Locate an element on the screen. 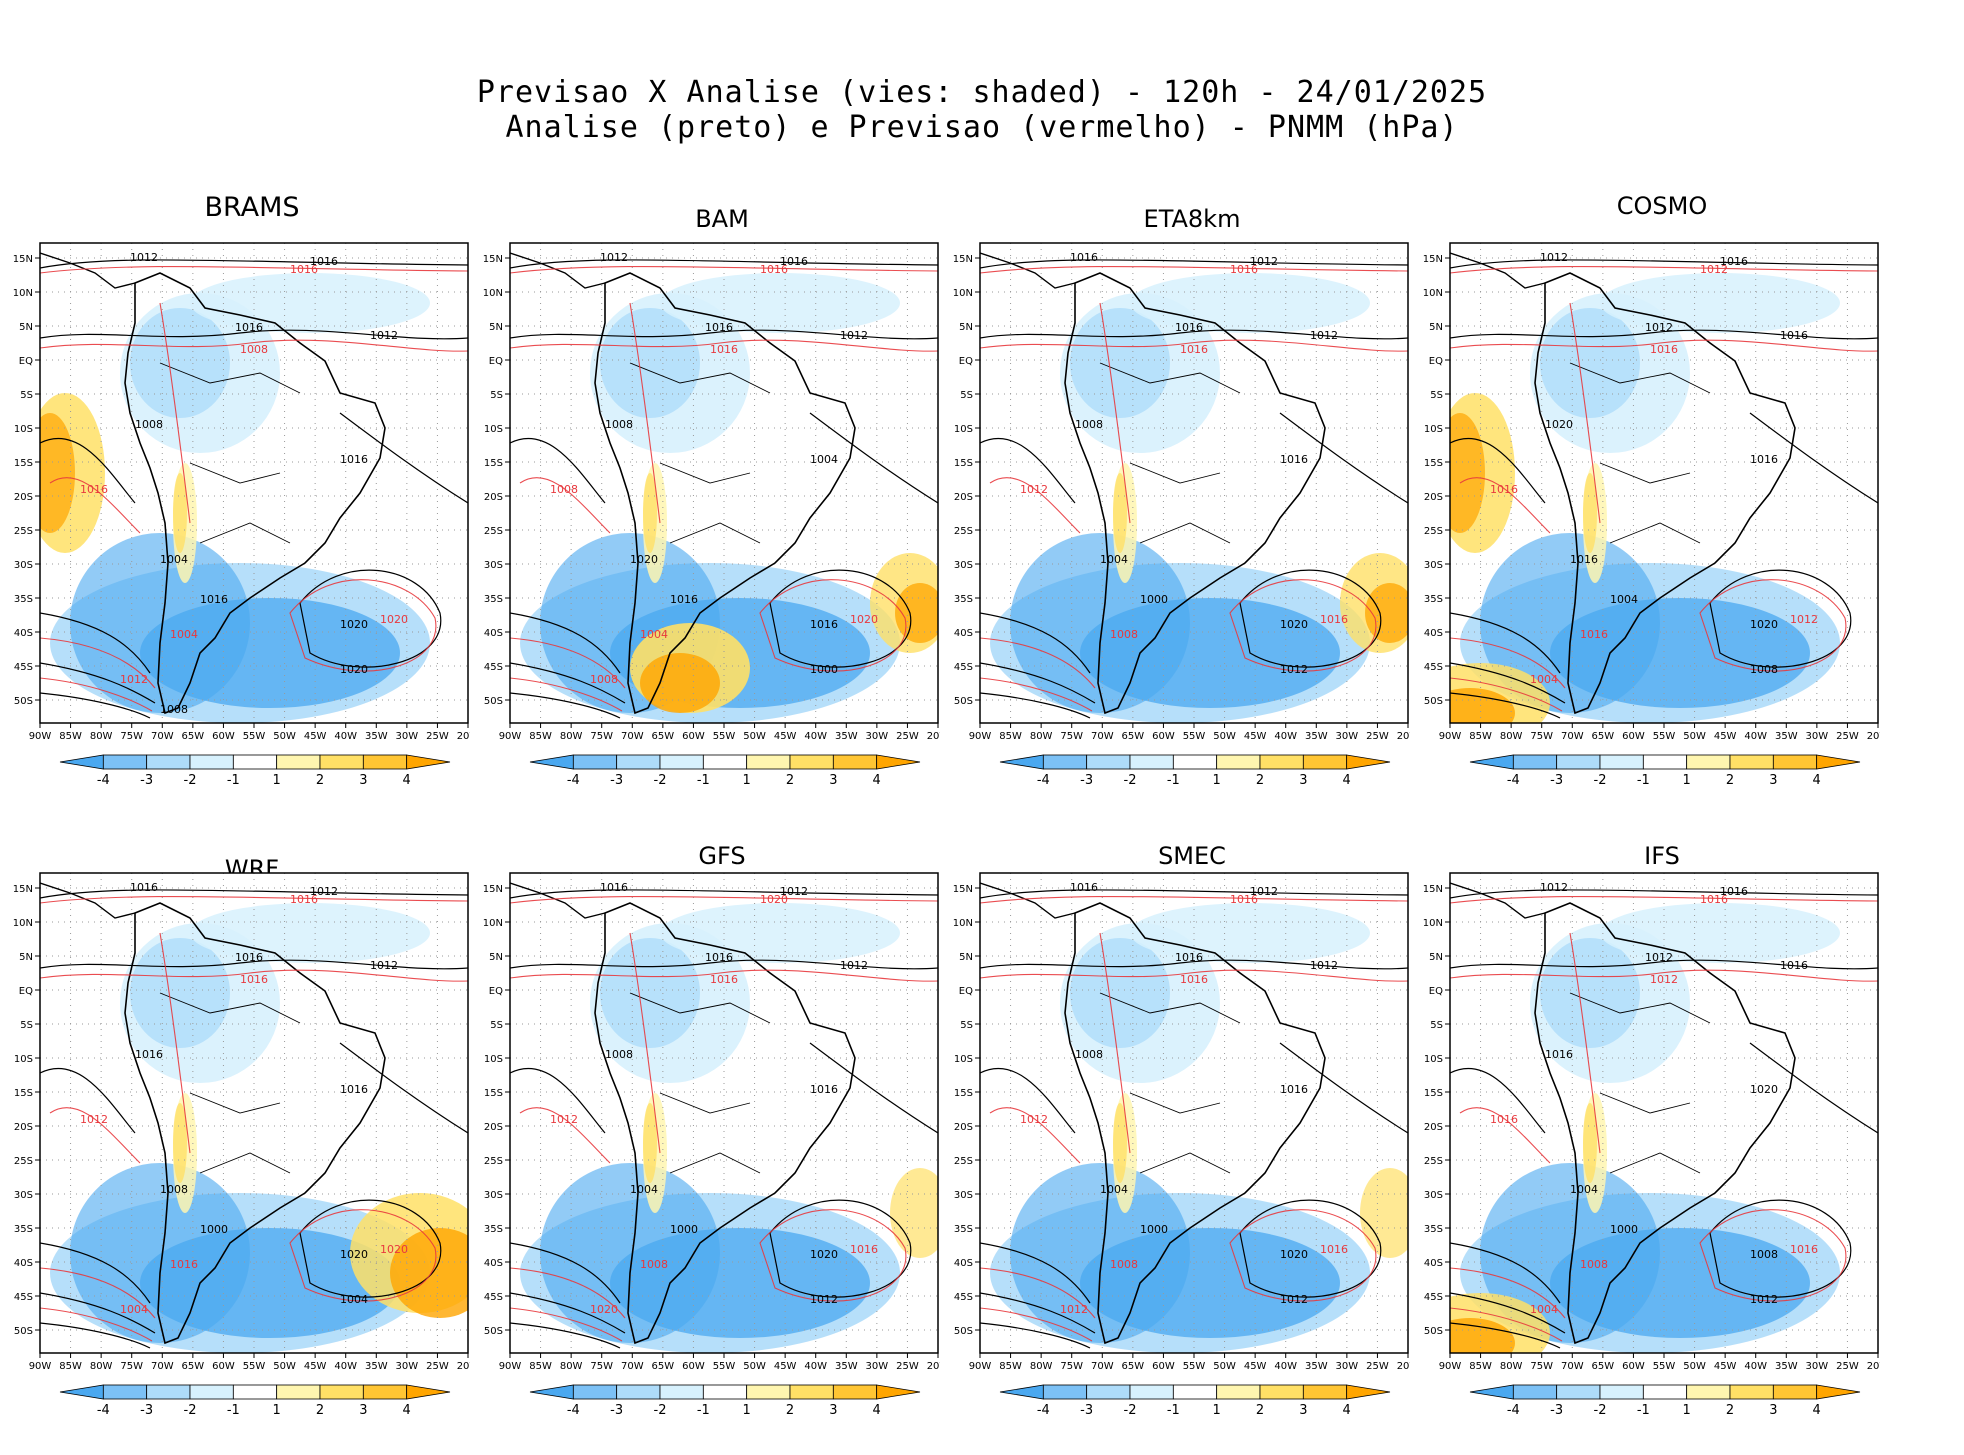 This screenshot has height=1455, width=1964. lat-tick-label: 5S is located at coordinates (966, 1025).